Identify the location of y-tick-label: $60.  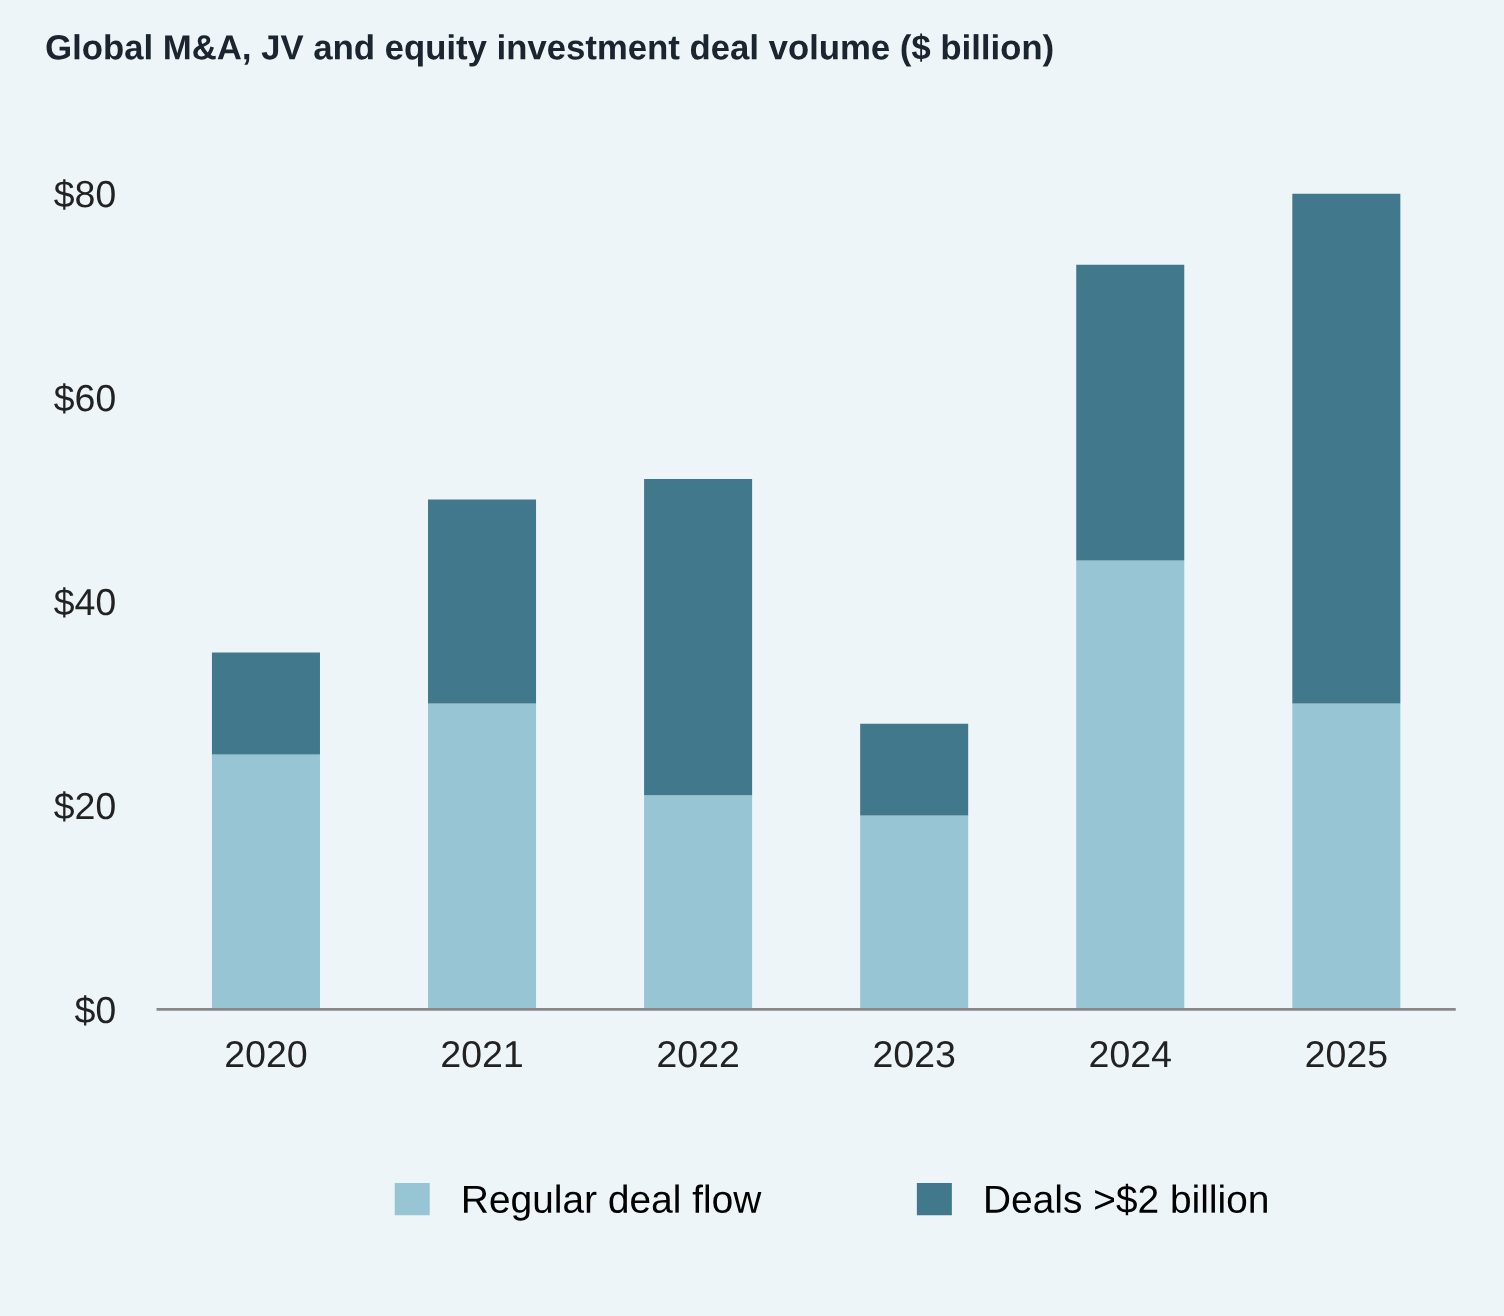
(84, 398).